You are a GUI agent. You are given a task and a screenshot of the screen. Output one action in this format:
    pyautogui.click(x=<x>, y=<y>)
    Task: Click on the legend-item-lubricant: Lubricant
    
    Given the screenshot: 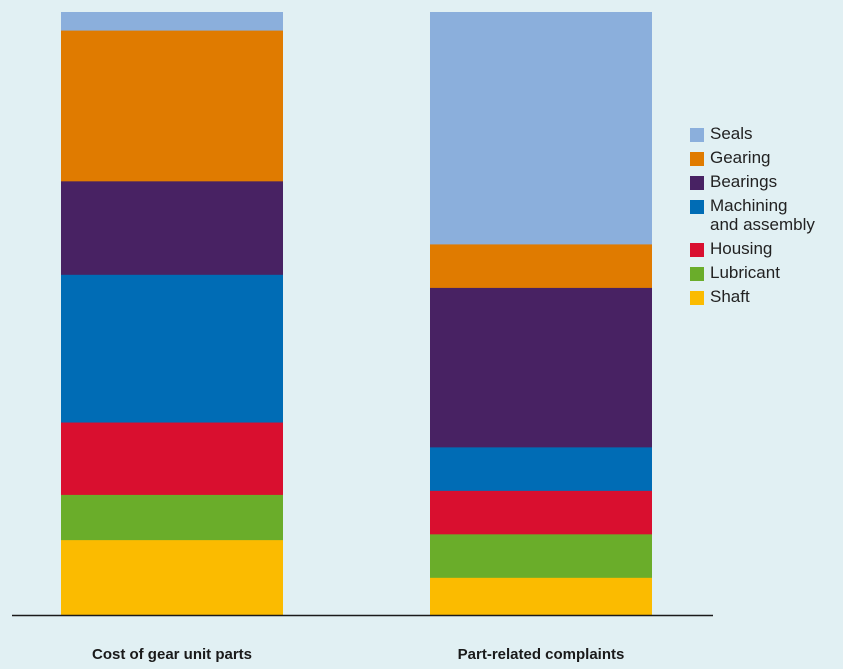 What is the action you would take?
    pyautogui.click(x=765, y=272)
    